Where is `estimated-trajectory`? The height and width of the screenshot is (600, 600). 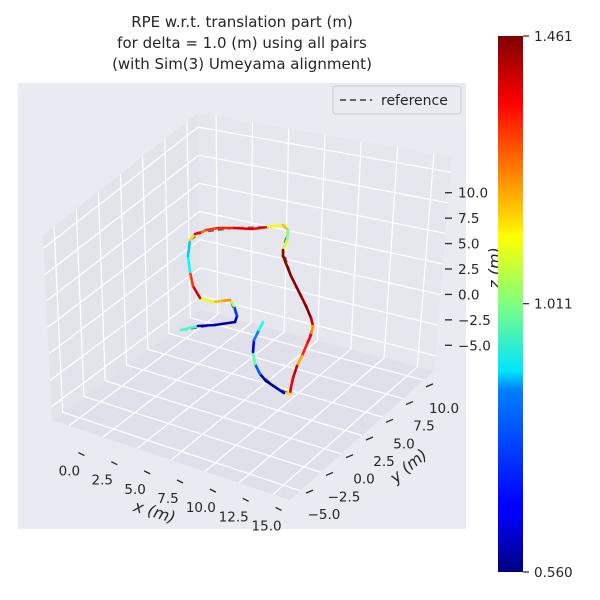 estimated-trajectory is located at coordinates (247, 309).